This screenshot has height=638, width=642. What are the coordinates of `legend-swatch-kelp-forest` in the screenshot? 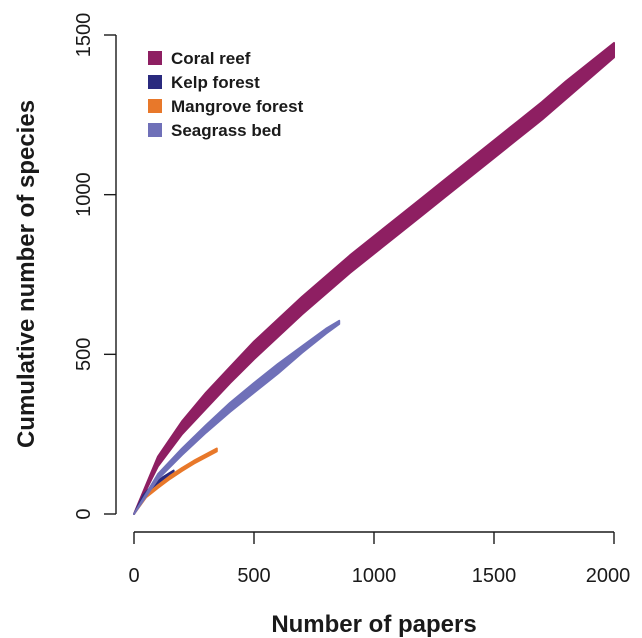 It's located at (155, 82).